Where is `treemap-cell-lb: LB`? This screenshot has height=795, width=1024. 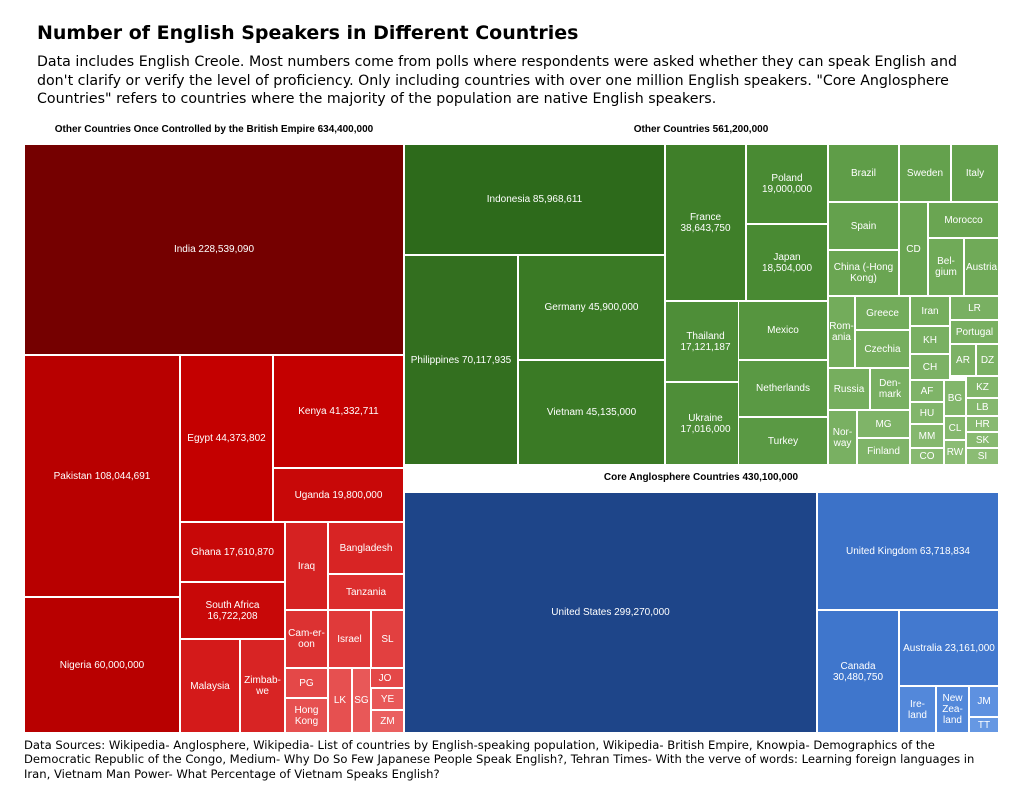
treemap-cell-lb: LB is located at coordinates (982, 407).